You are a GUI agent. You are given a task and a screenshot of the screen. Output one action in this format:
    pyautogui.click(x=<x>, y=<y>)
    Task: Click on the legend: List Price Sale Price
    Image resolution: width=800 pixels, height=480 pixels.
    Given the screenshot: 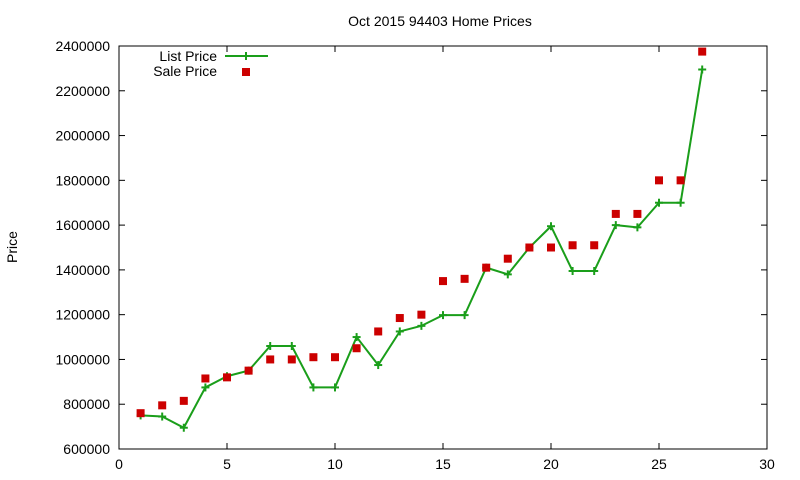 What is the action you would take?
    pyautogui.click(x=210, y=63)
    